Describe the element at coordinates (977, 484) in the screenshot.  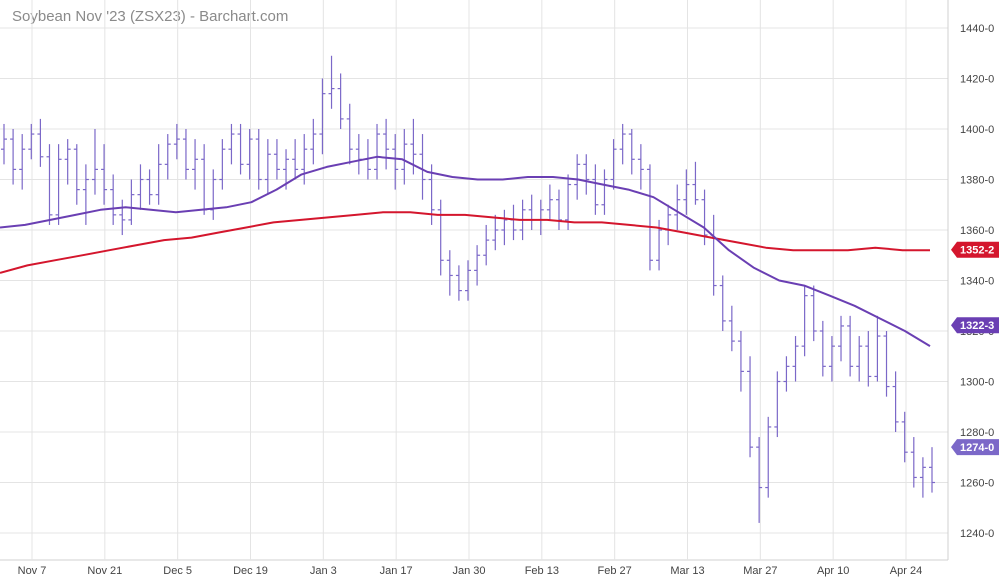
I see `y-tick-label: 1260-0` at that location.